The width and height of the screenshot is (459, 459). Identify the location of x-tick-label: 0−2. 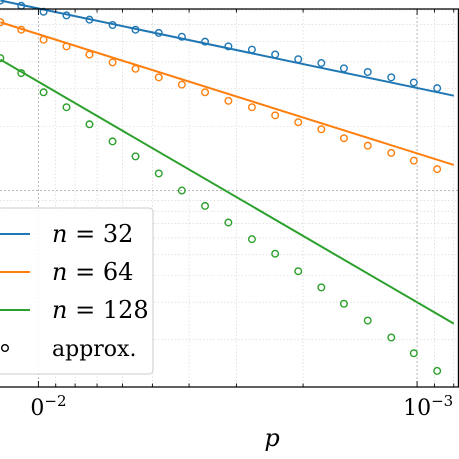
(48, 406).